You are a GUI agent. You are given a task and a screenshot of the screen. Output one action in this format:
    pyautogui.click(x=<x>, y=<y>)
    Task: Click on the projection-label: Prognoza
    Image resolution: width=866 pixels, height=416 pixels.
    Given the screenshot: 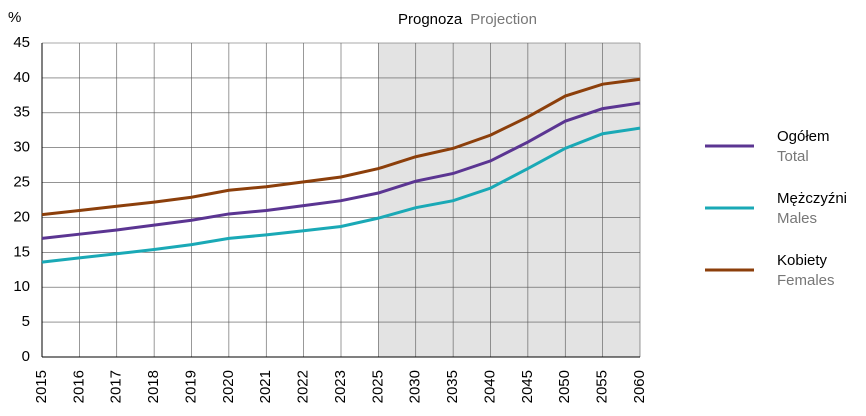 What is the action you would take?
    pyautogui.click(x=430, y=19)
    